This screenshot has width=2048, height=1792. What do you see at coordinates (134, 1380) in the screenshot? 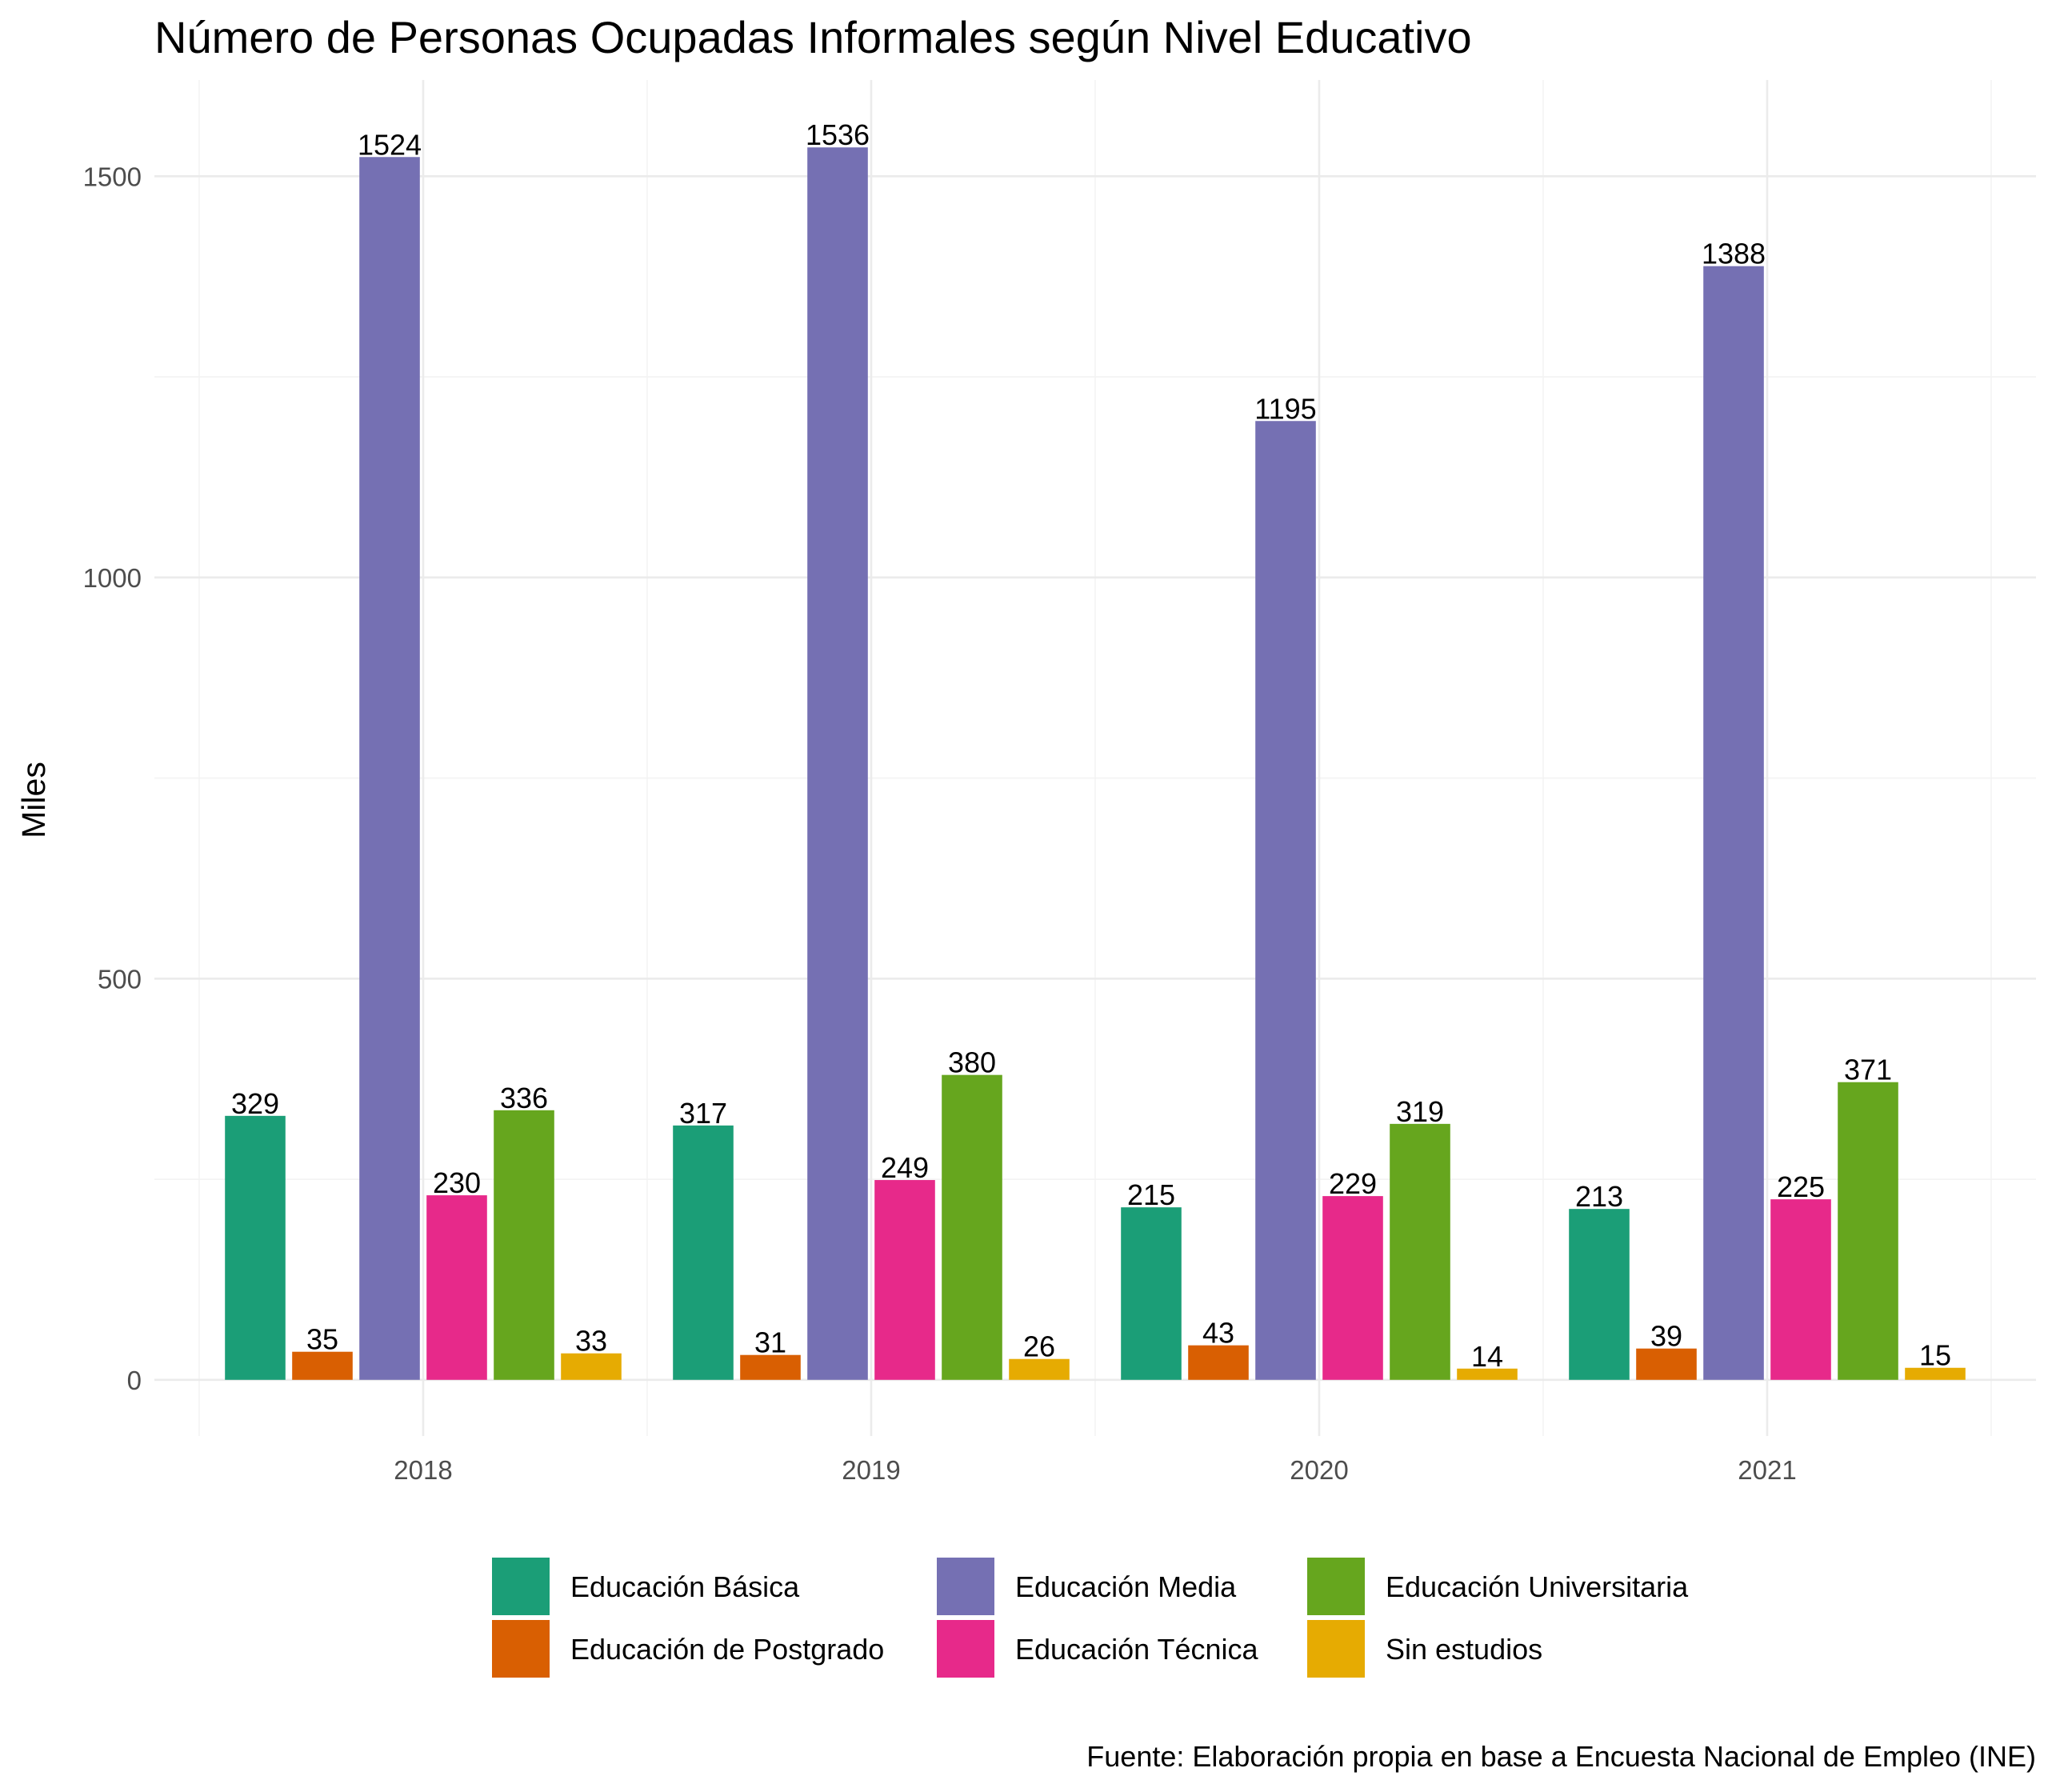
I see `y-tick-label: 0` at bounding box center [134, 1380].